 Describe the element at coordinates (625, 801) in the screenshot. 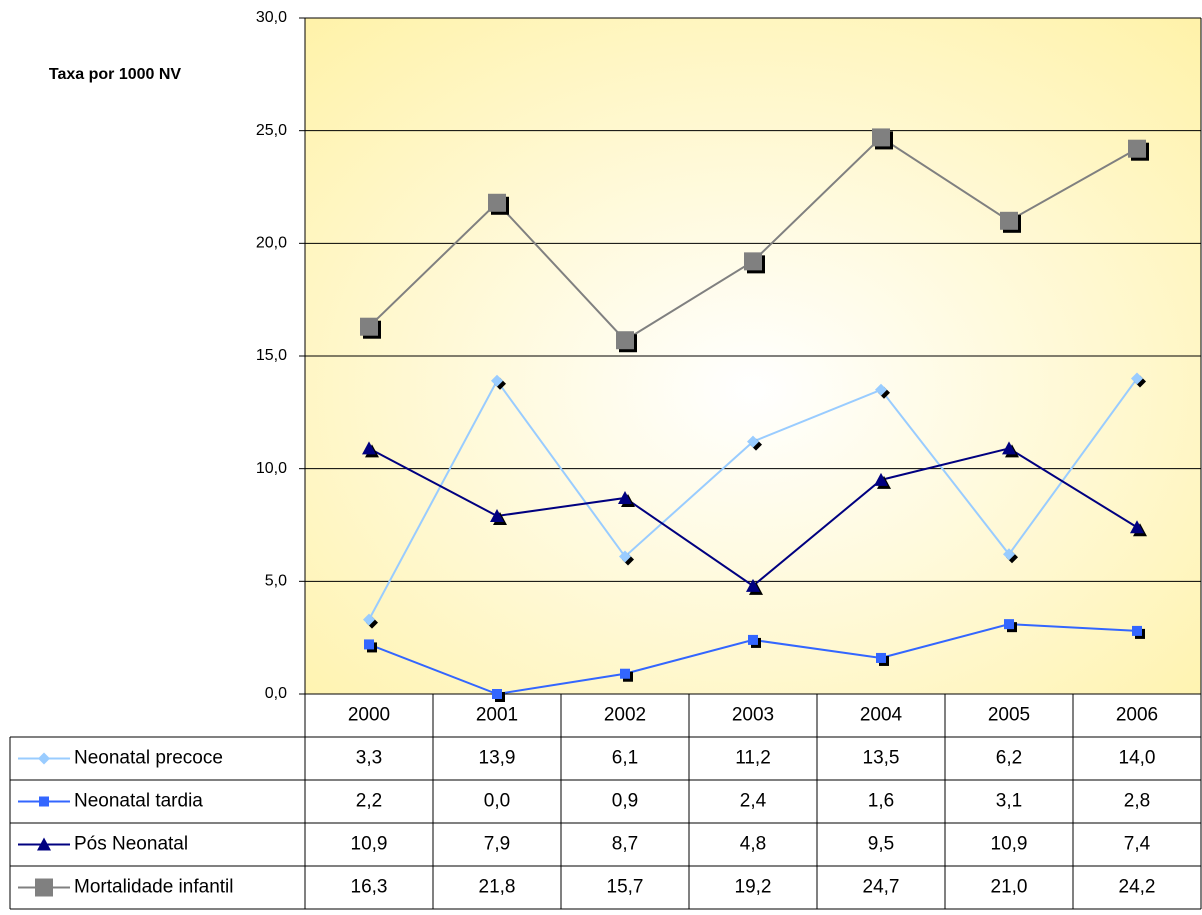

I see `table-value: 0,9` at that location.